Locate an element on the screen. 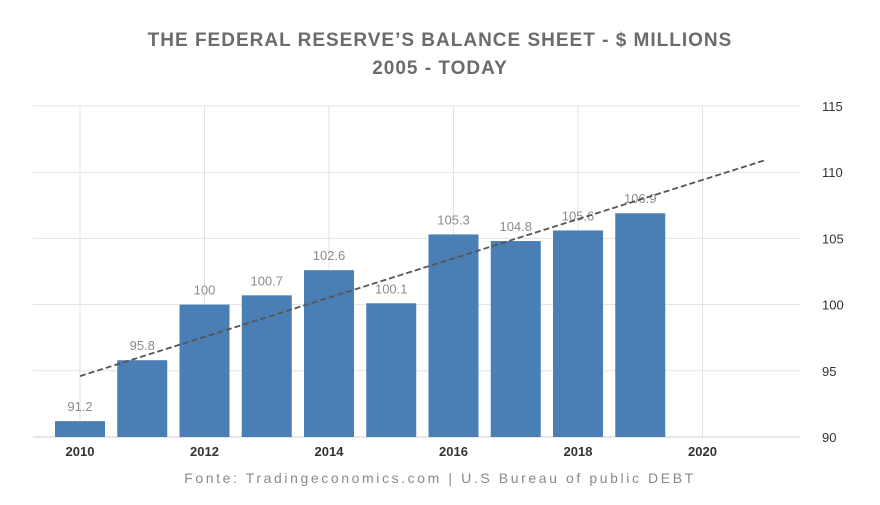  x-tick-label: 2016 is located at coordinates (453, 451).